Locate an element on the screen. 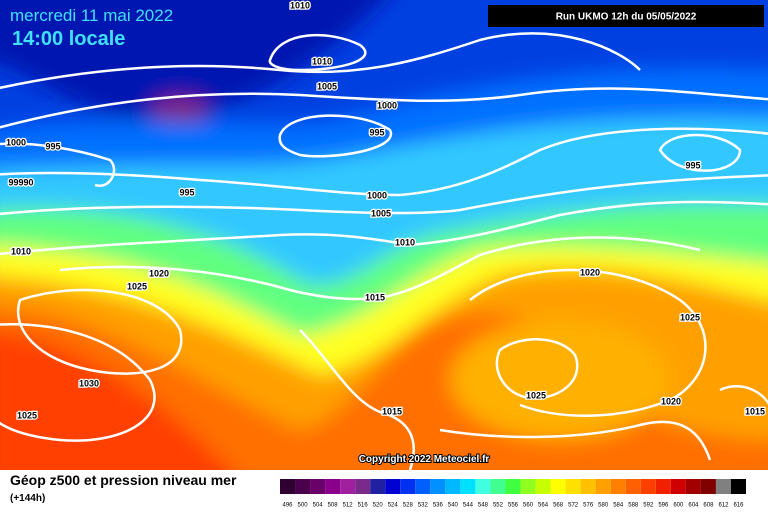 The height and width of the screenshot is (512, 768). run-info: Run UKMO 12h du 05/05/2022 is located at coordinates (626, 17).